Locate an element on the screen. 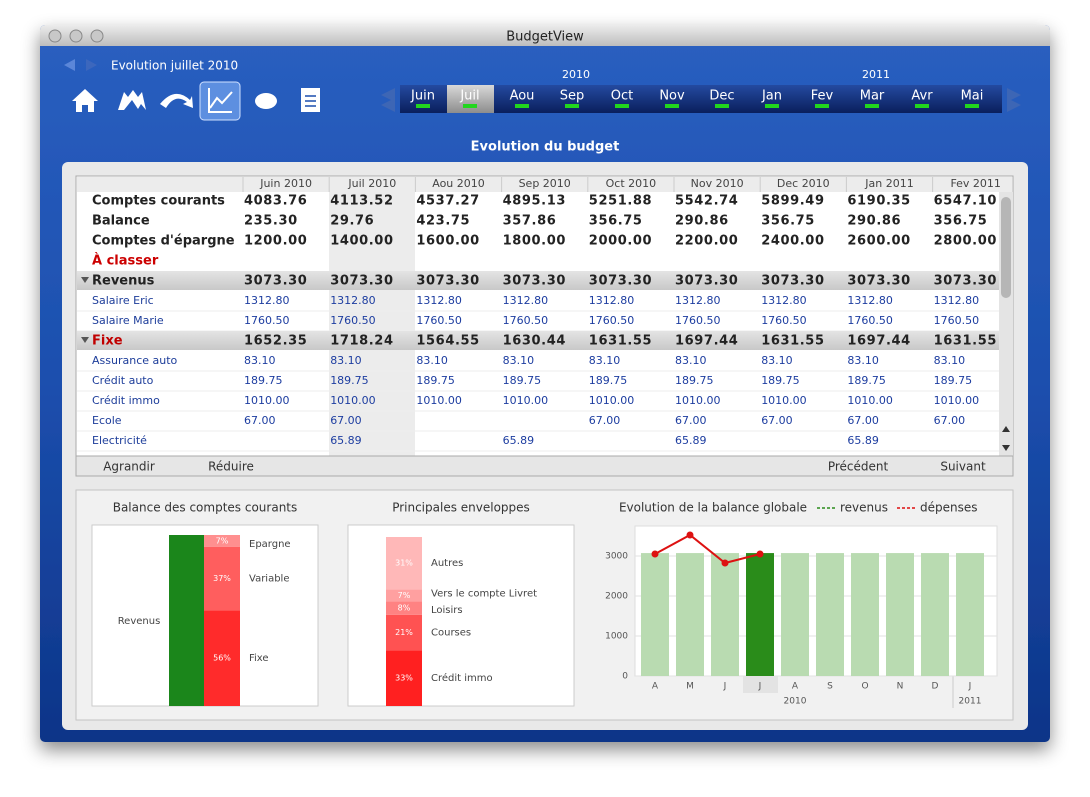 The width and height of the screenshot is (1090, 797). cell-value: 6547.10 is located at coordinates (965, 201).